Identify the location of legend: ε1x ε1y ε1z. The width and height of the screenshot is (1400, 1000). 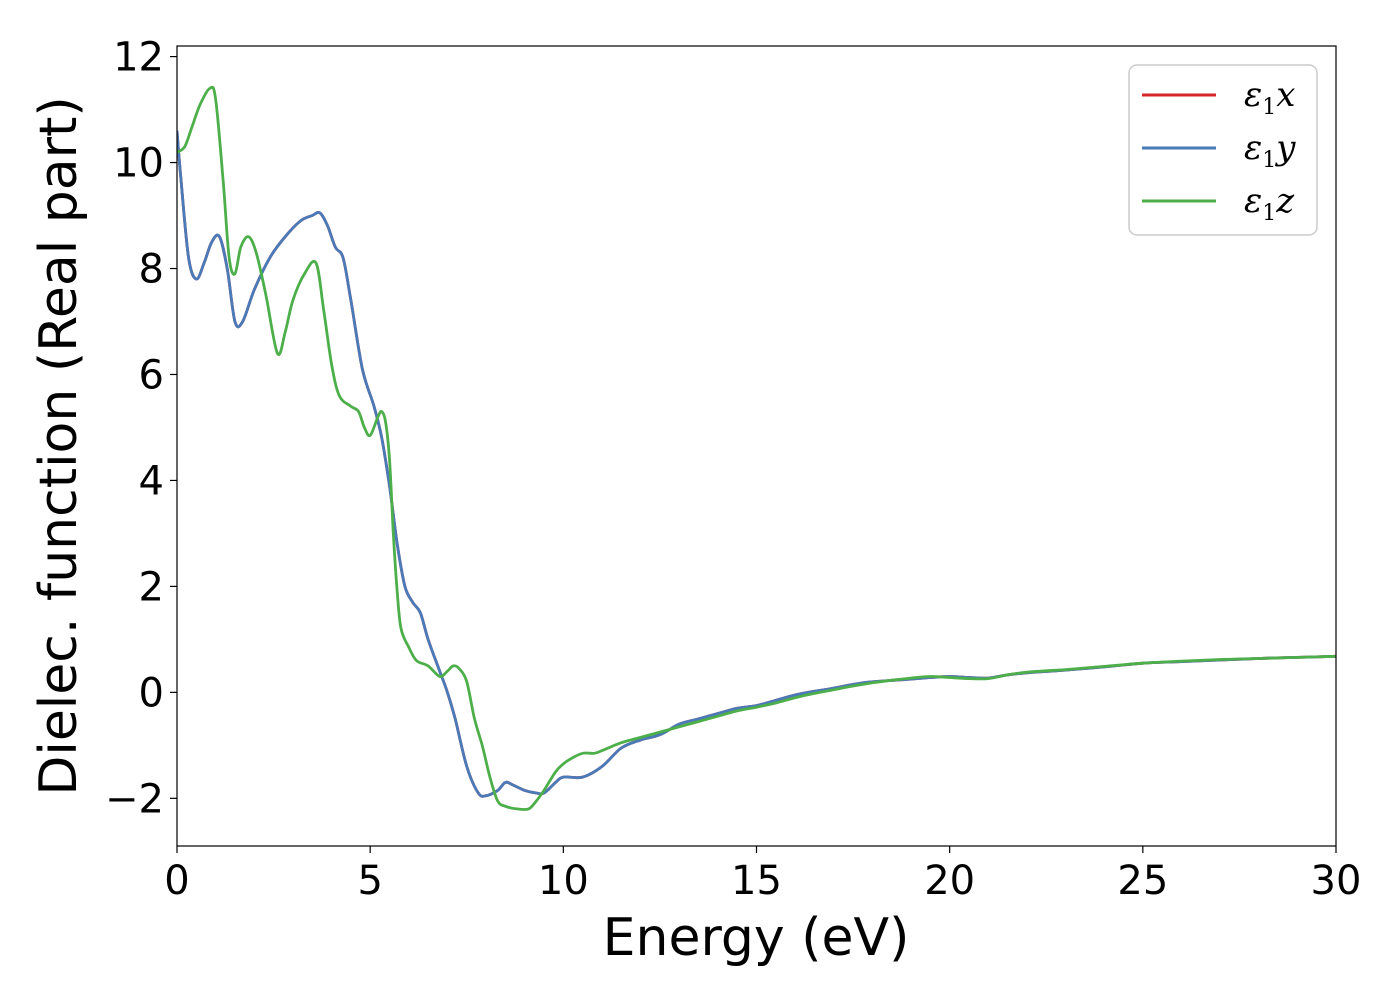
(1223, 150).